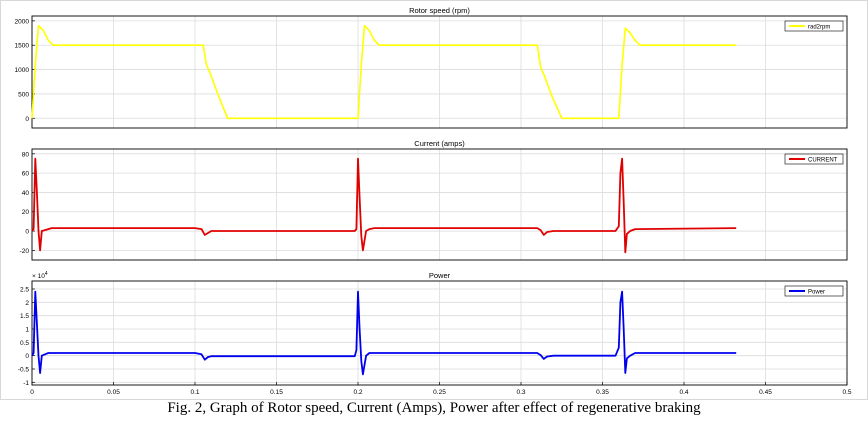 The image size is (868, 422). What do you see at coordinates (439, 392) in the screenshot?
I see `x-tick-label: 0.25` at bounding box center [439, 392].